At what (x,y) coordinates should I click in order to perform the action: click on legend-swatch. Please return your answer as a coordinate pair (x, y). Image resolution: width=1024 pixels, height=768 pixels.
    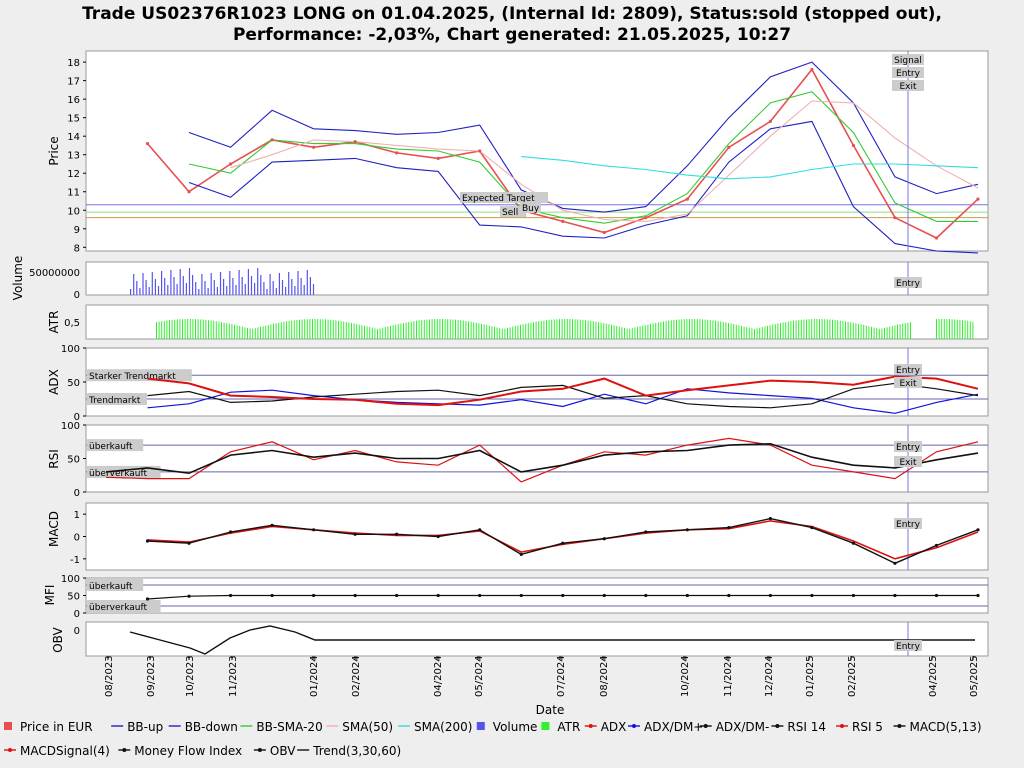
    Looking at the image, I should click on (8, 726).